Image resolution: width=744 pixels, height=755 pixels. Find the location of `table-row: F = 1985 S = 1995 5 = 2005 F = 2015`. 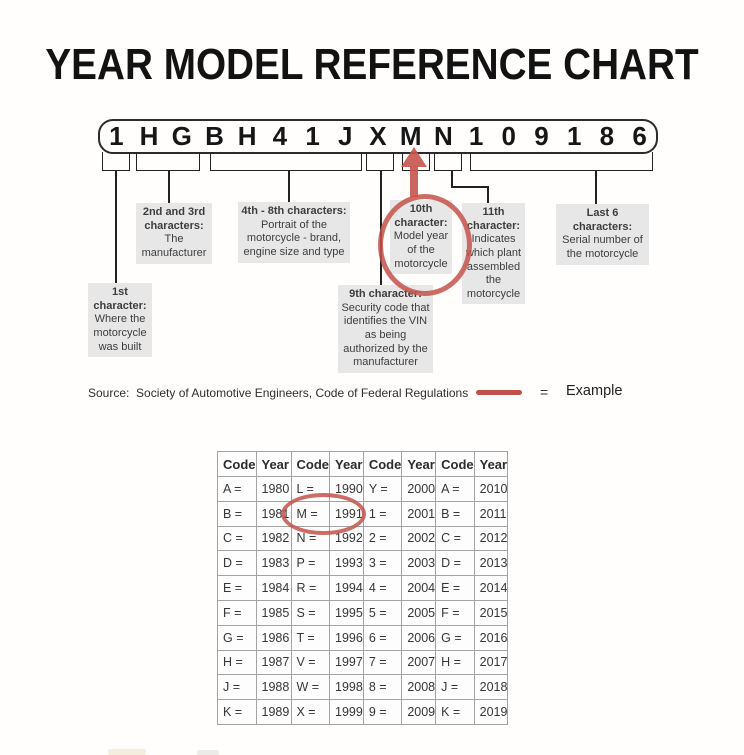

table-row: F = 1985 S = 1995 5 = 2005 F = 2015 is located at coordinates (363, 612).